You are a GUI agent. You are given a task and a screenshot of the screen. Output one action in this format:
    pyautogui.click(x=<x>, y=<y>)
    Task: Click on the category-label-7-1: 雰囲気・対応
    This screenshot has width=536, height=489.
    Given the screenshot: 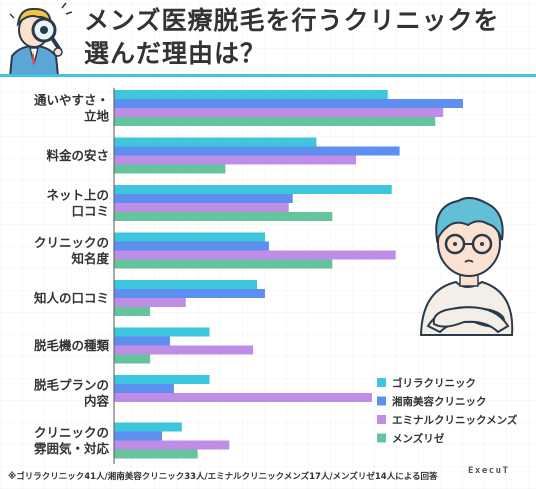 What is the action you would take?
    pyautogui.click(x=72, y=448)
    